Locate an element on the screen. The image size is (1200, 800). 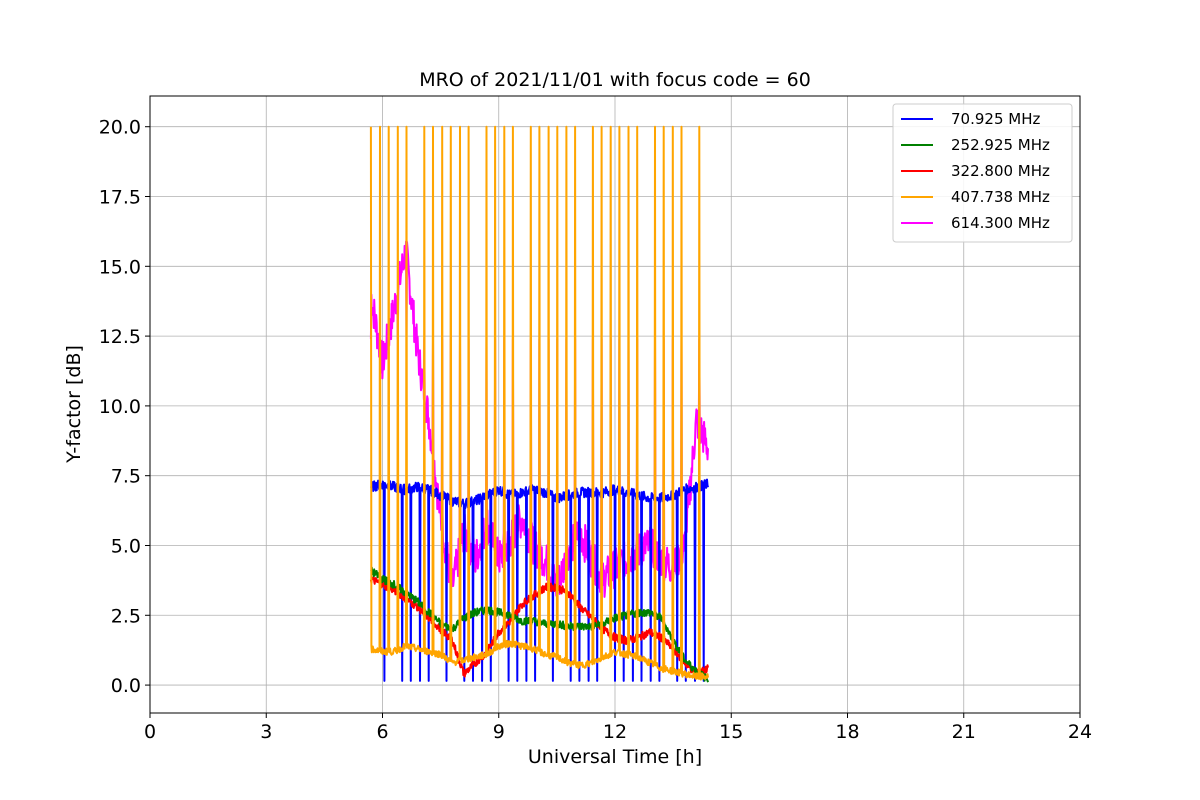
y-tick-label: 12.5 is located at coordinates (120, 337).